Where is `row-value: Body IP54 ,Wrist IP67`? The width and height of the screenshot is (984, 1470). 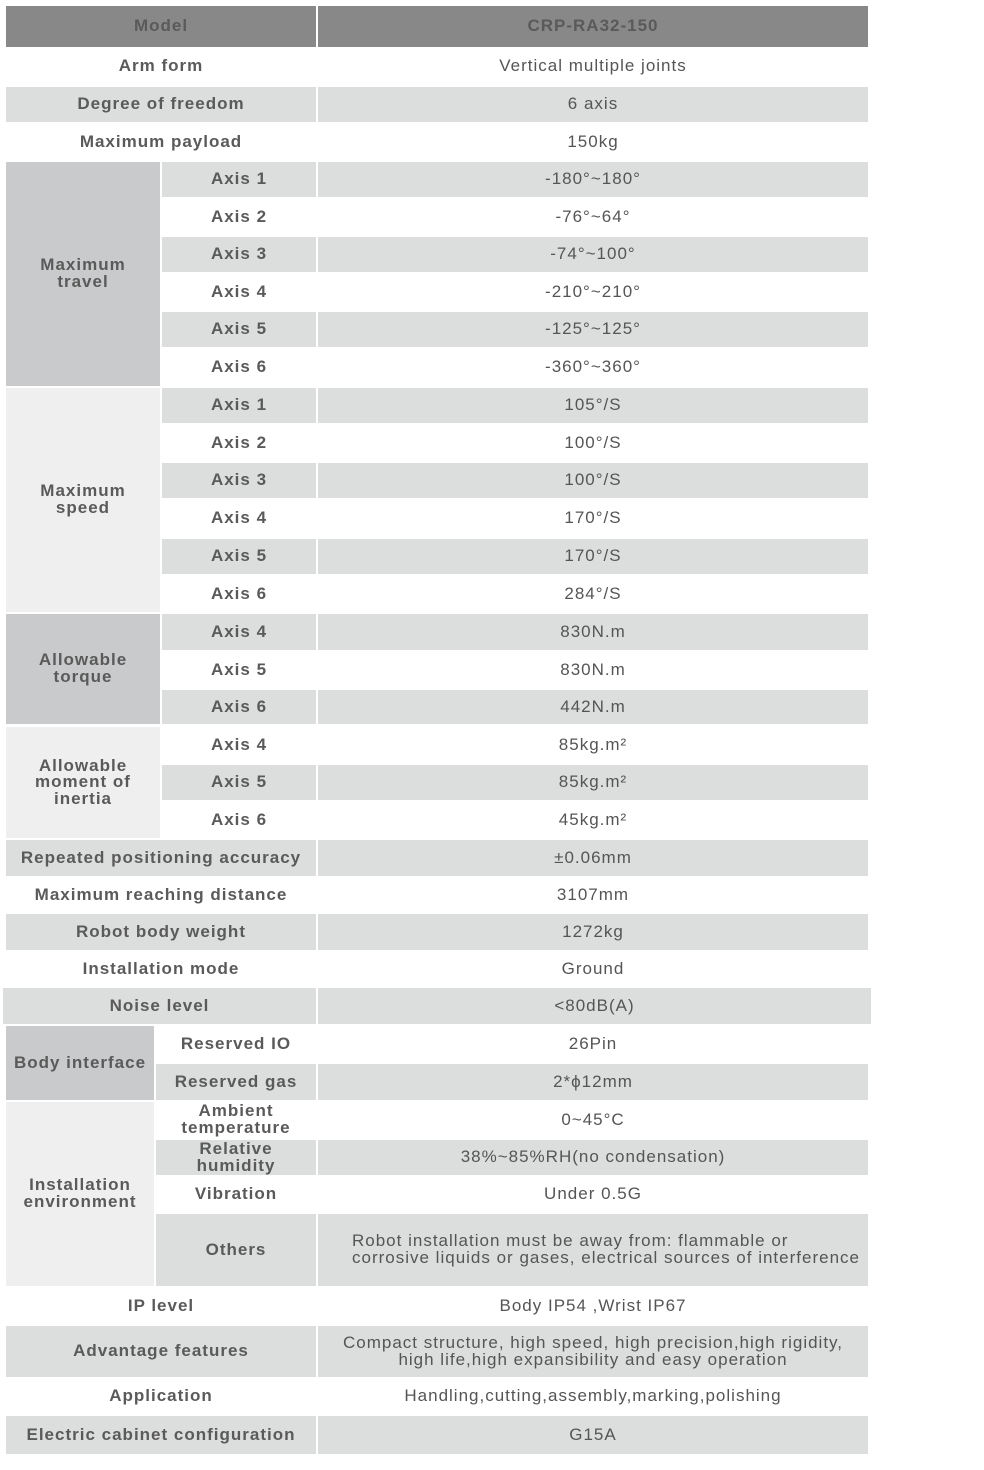 row-value: Body IP54 ,Wrist IP67 is located at coordinates (593, 1306).